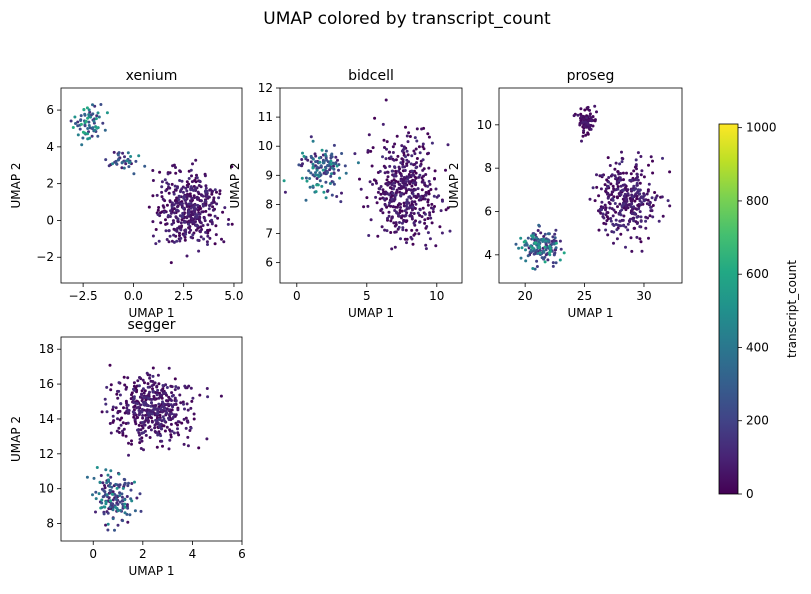 Image resolution: width=811 pixels, height=594 pixels. I want to click on y-tick-label: 18, so click(46, 349).